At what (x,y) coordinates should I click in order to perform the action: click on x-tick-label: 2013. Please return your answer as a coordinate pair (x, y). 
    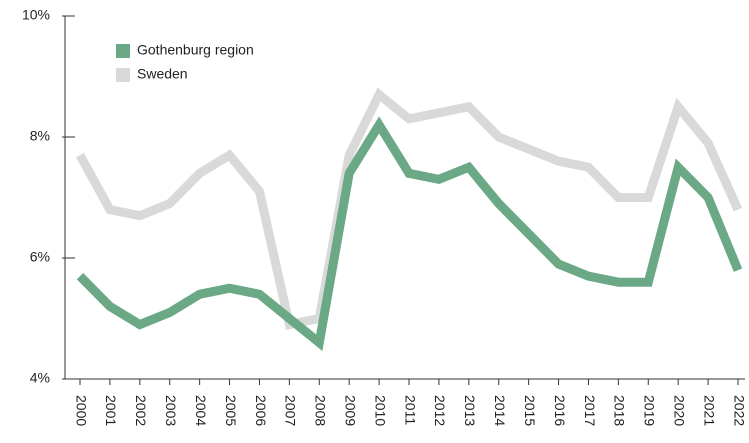
    Looking at the image, I should click on (470, 410).